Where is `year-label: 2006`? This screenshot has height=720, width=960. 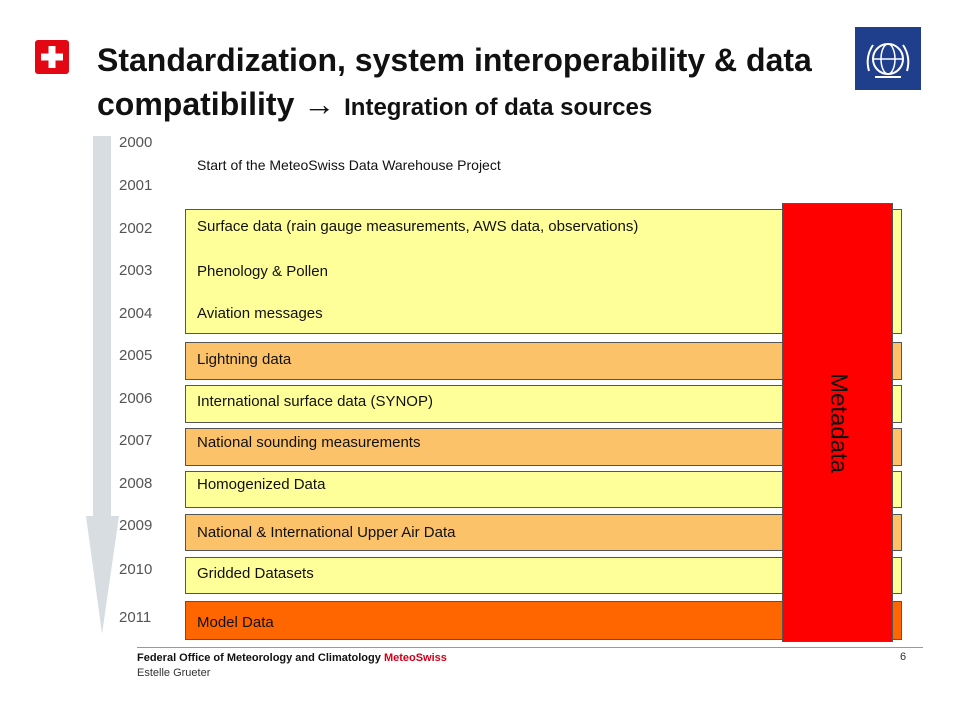 year-label: 2006 is located at coordinates (136, 398).